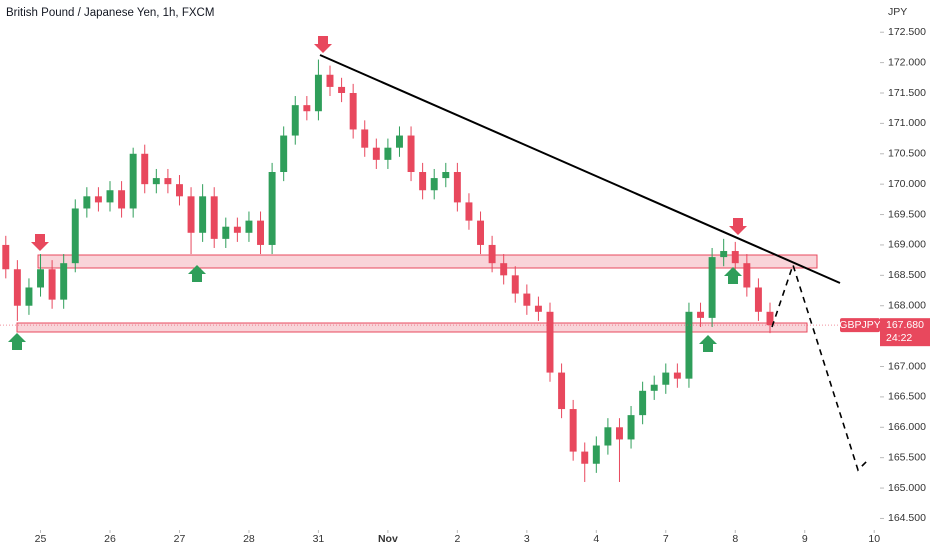  What do you see at coordinates (180, 539) in the screenshot?
I see `x-tick-label: 27` at bounding box center [180, 539].